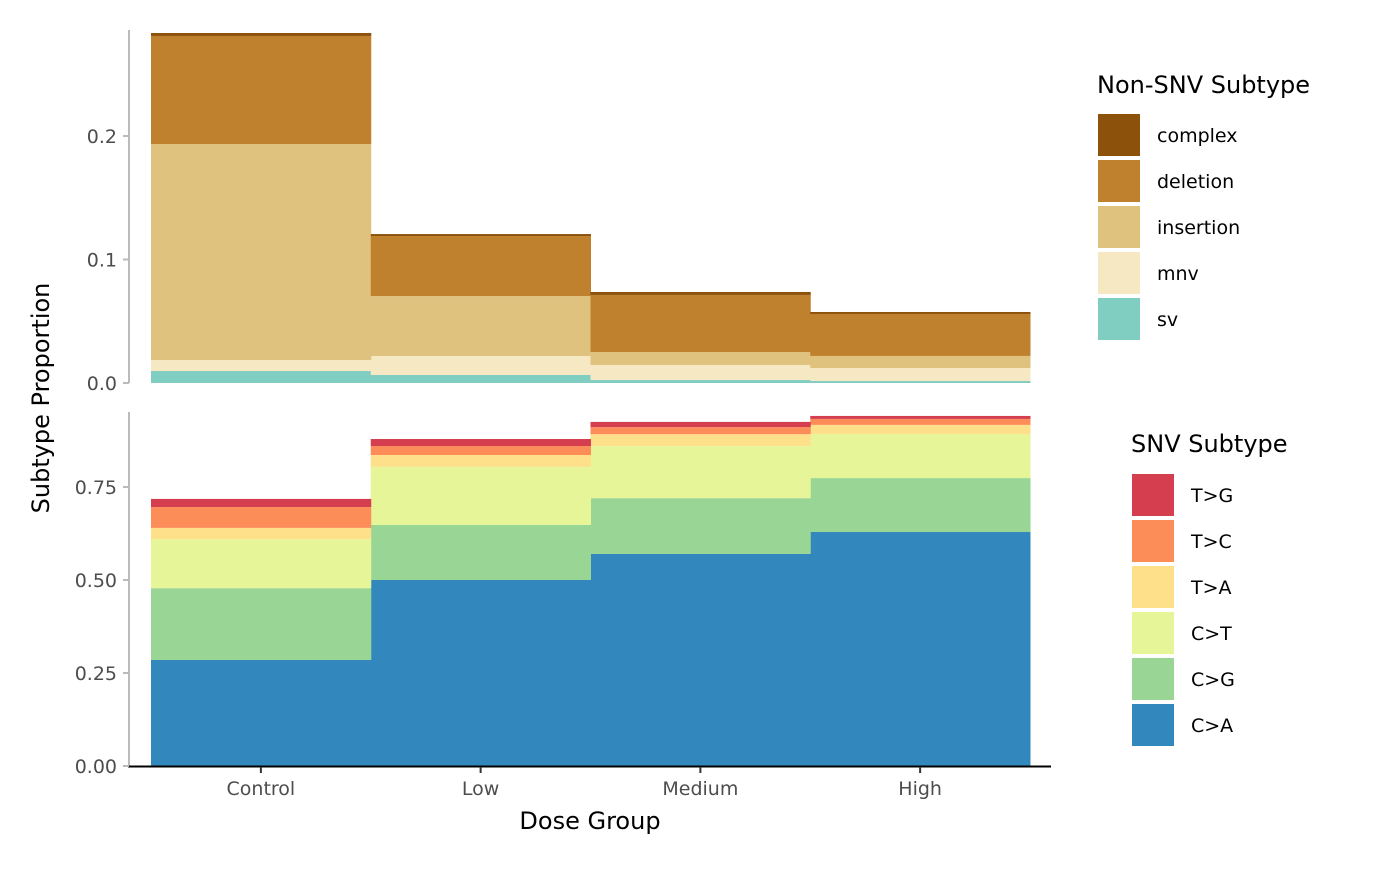  I want to click on bar-segment-control-complex, so click(261, 34).